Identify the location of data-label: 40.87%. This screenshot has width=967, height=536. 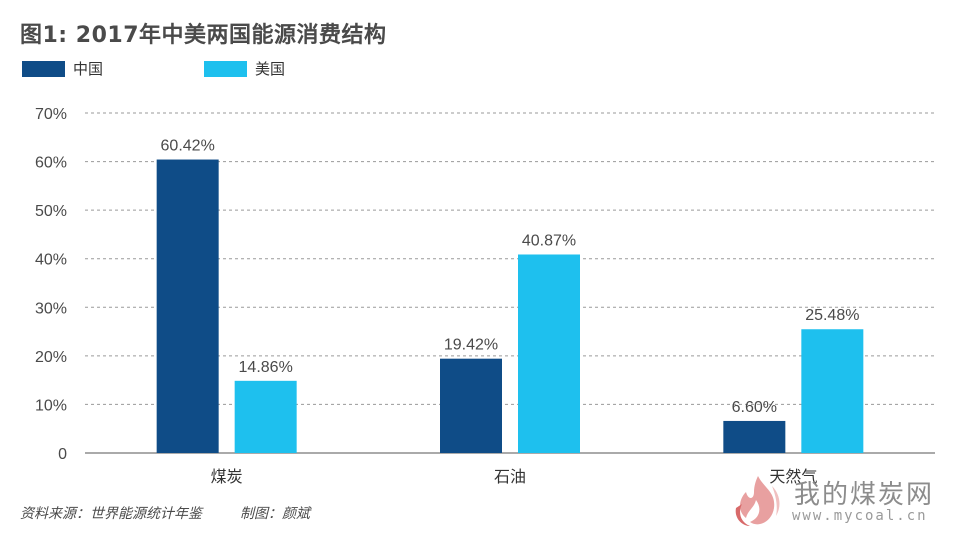
(549, 240).